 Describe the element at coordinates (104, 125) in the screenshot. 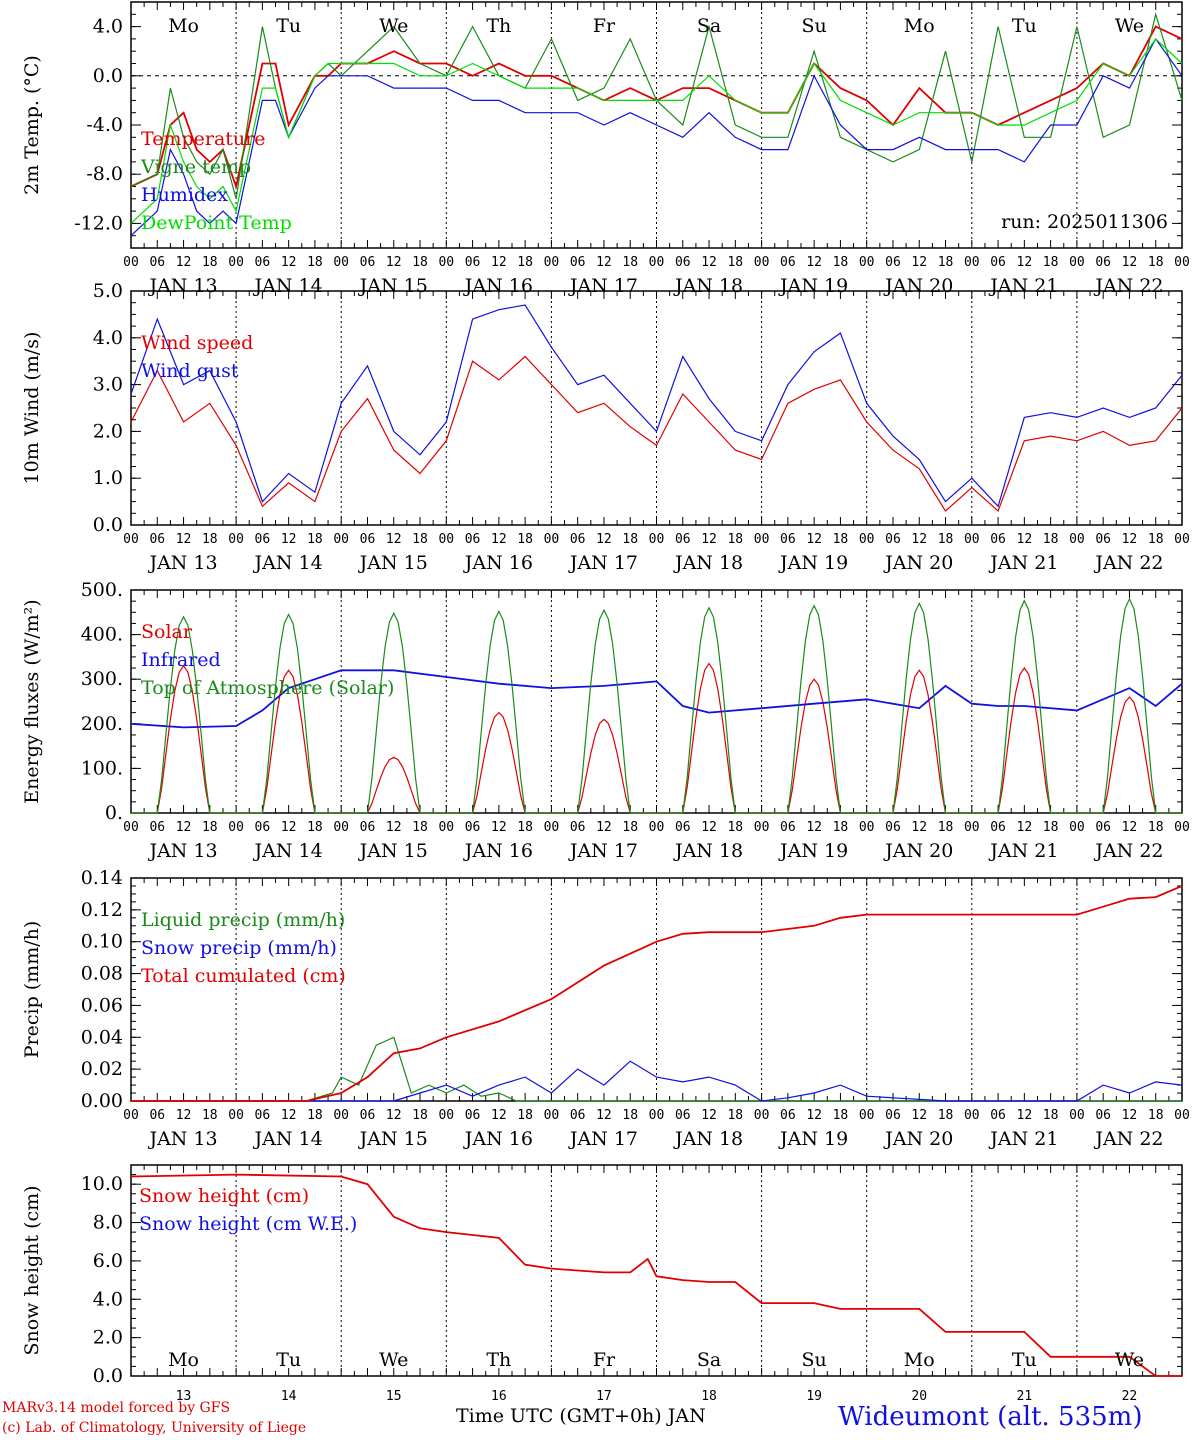

I see `y-tick-label: -4.0` at that location.